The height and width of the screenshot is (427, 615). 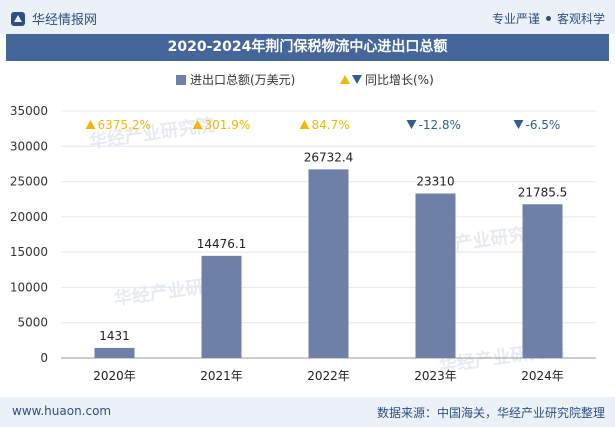 I want to click on y-tick-label: 20000, so click(x=29, y=217).